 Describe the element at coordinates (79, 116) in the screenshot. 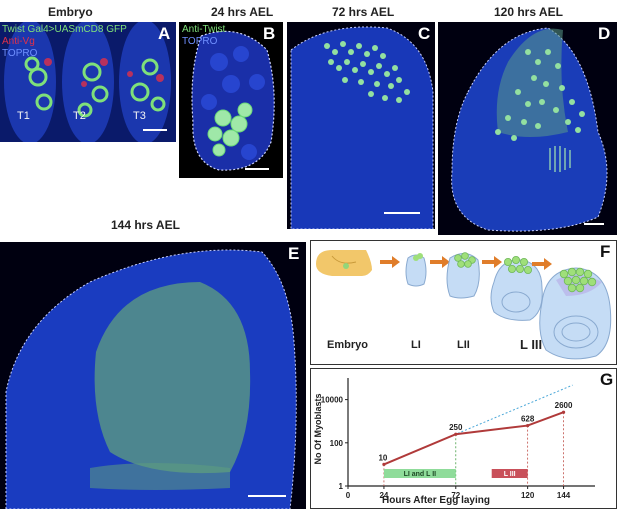

I see `segment-t2: T2` at that location.